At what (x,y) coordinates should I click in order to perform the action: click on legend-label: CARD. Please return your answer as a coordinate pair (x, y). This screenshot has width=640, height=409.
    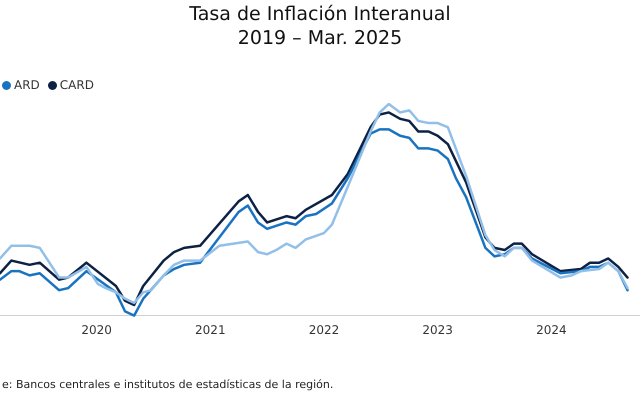
    Looking at the image, I should click on (76, 85).